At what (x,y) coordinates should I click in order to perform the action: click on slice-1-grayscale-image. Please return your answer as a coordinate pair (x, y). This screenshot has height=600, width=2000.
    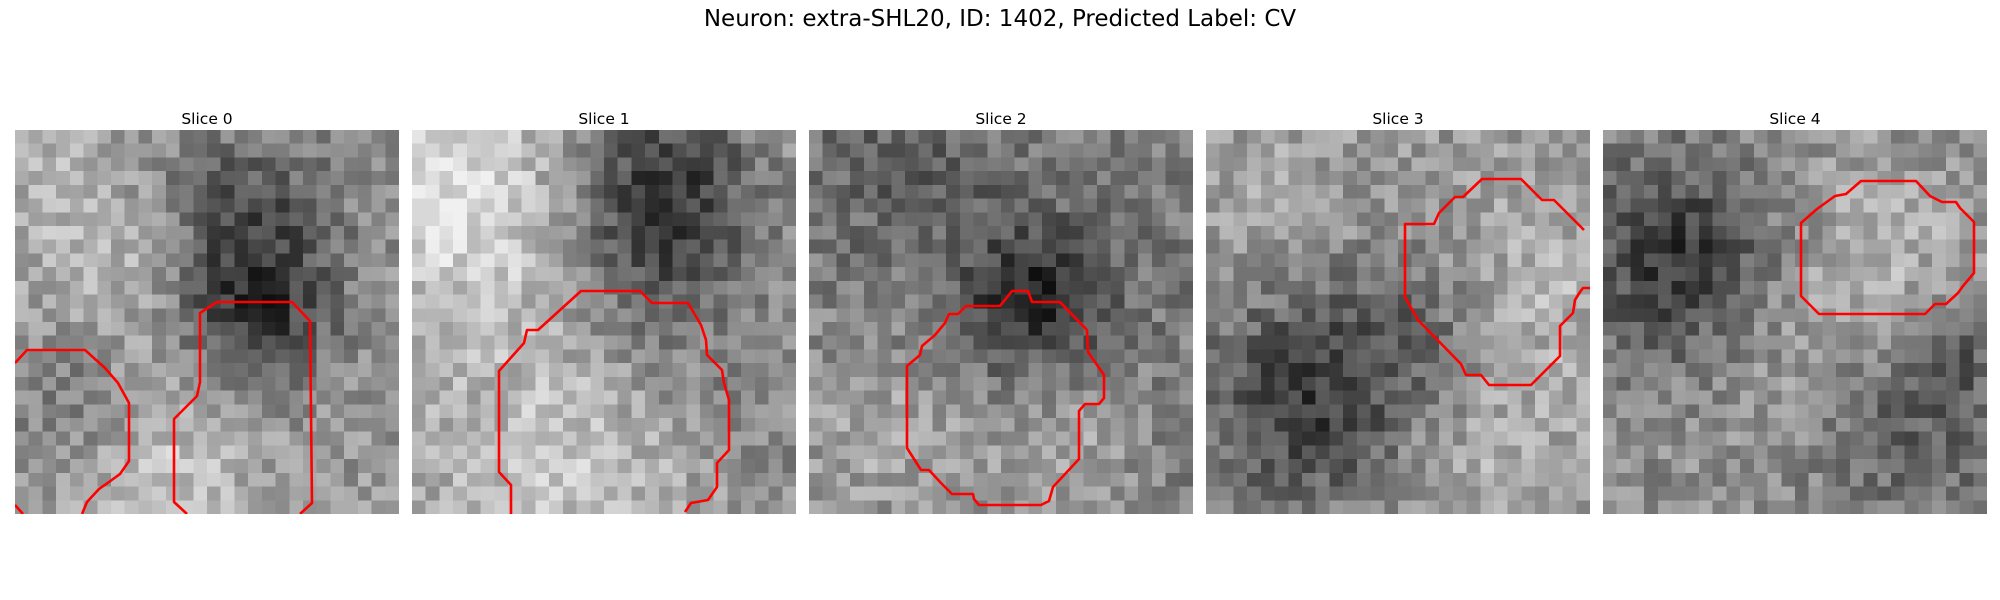
    Looking at the image, I should click on (604, 322).